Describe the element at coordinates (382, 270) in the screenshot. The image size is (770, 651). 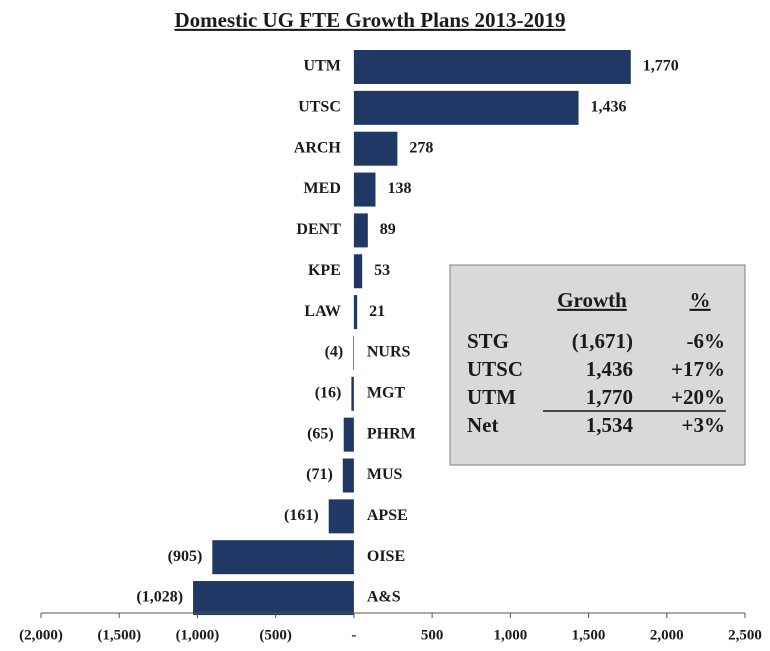
I see `value-label: 53` at that location.